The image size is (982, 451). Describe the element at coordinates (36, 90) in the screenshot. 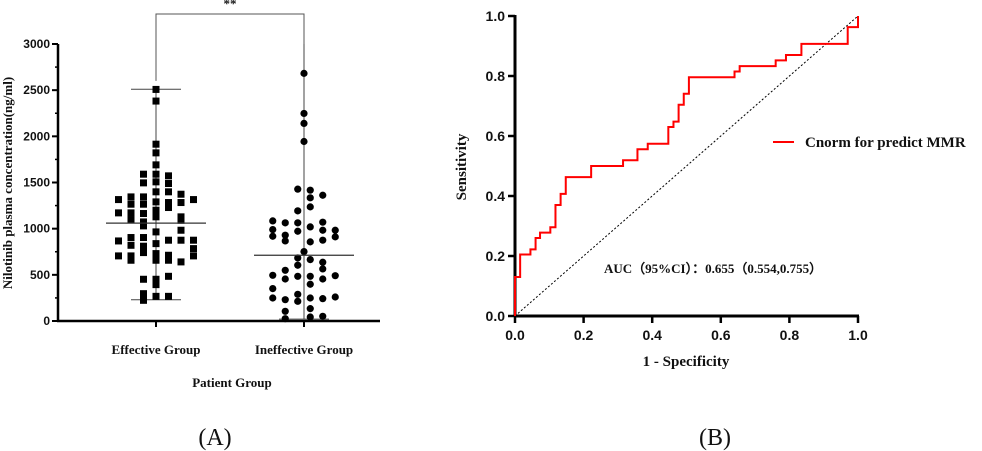

I see `y-tick-label-a: 2500` at that location.